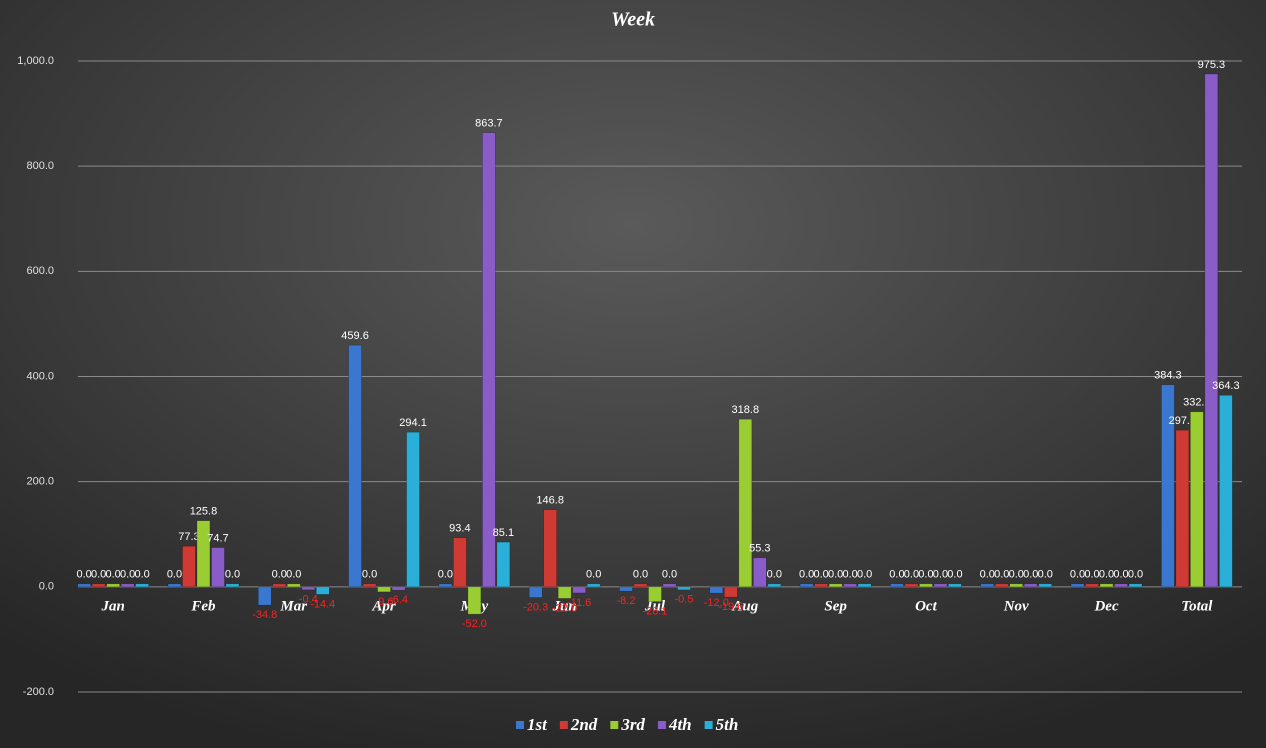 The height and width of the screenshot is (748, 1266). Describe the element at coordinates (398, 600) in the screenshot. I see `data-label: -6.4` at that location.